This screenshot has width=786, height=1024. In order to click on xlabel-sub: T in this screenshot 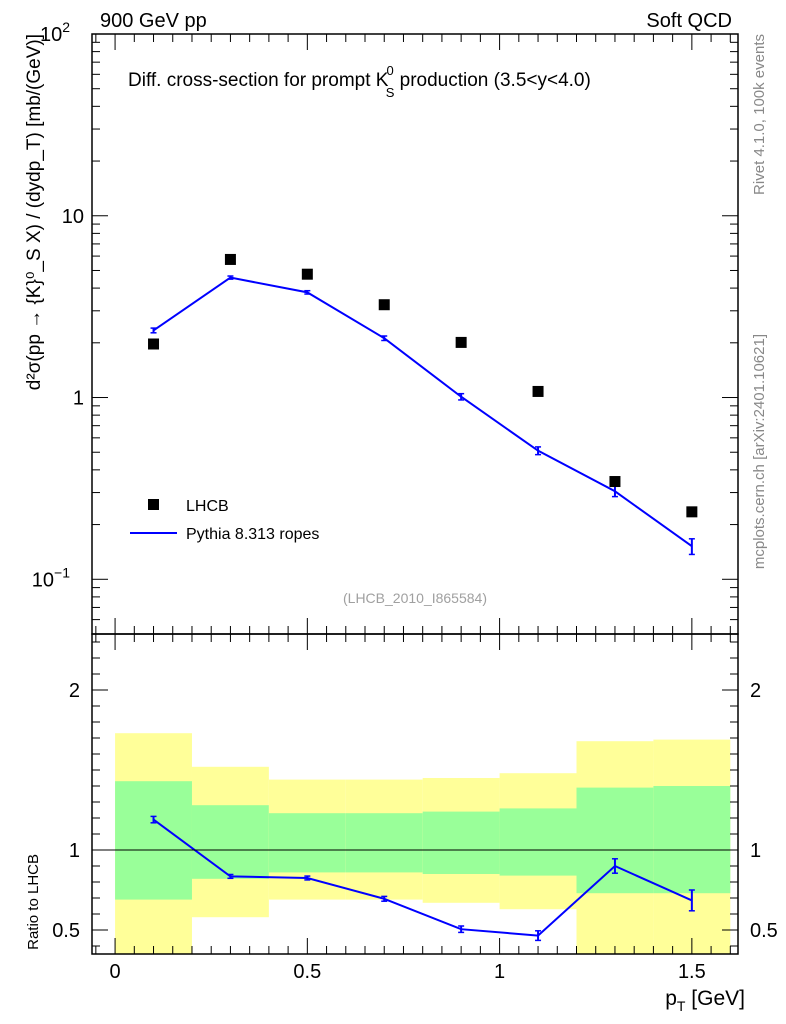, I will do `click(681, 1006)`.